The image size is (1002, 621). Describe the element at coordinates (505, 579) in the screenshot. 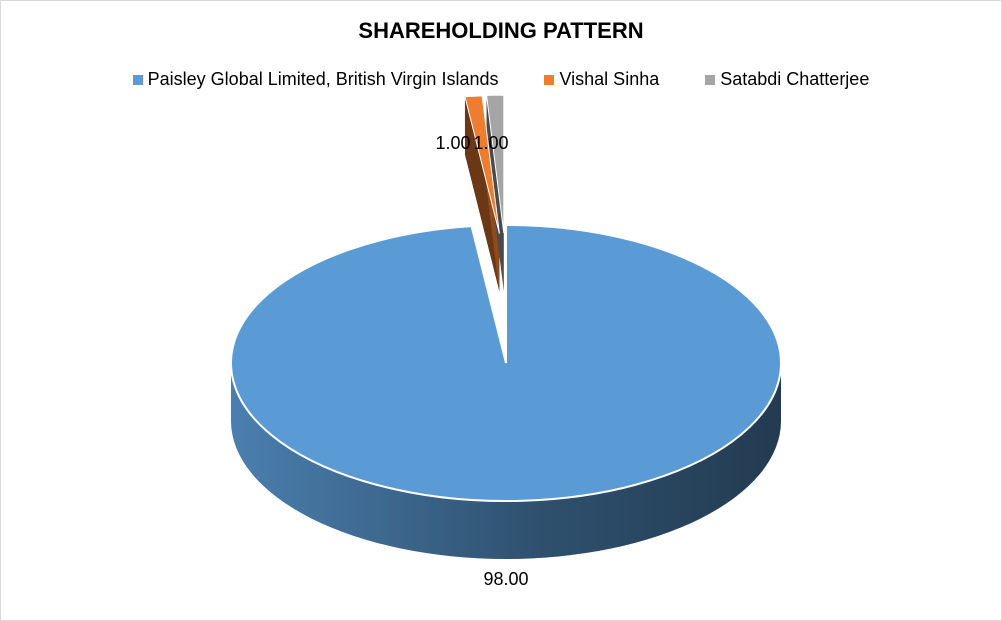

I see `data-label: 98.00` at that location.